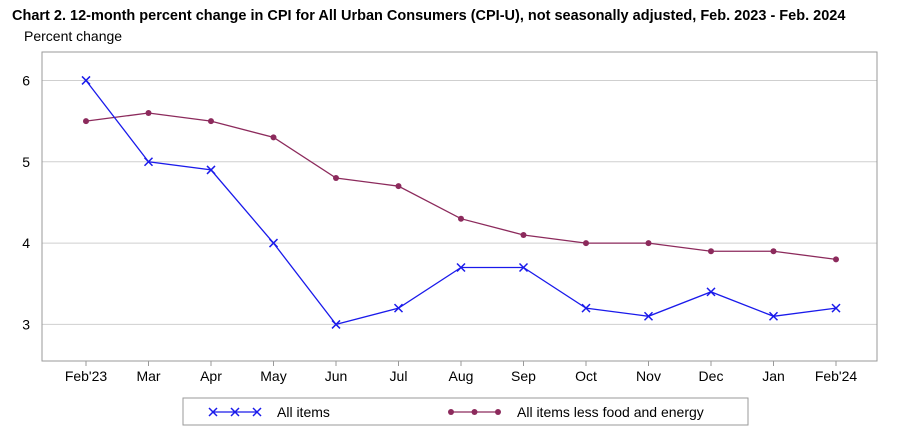 The width and height of the screenshot is (900, 440). I want to click on y-tick-label: 4, so click(26, 243).